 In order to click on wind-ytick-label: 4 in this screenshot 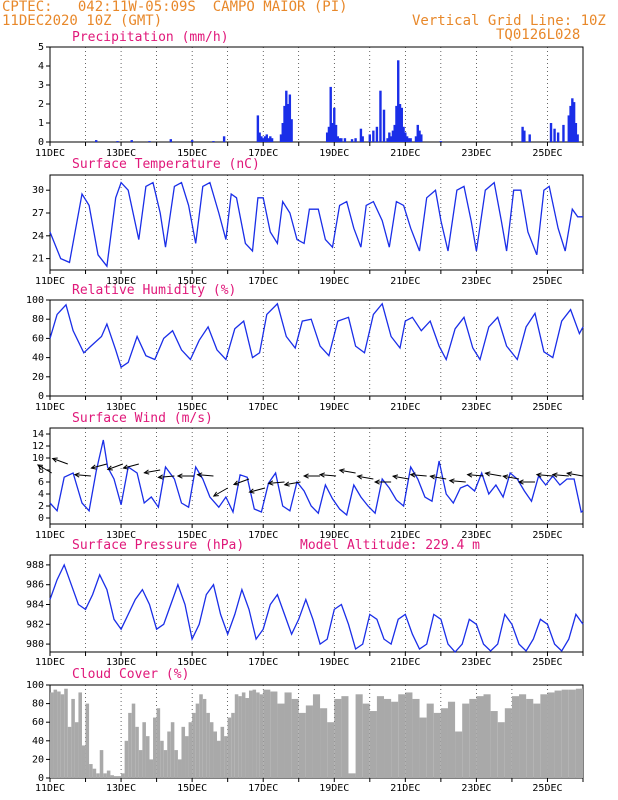, I will do `click(41, 494)`.